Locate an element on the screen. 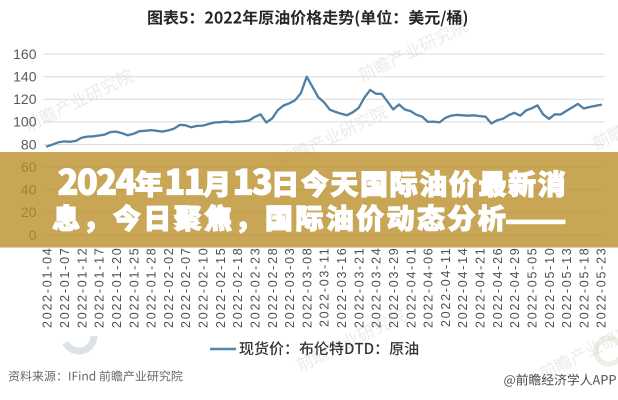  svg-text: 2022-04-01 is located at coordinates (411, 287).